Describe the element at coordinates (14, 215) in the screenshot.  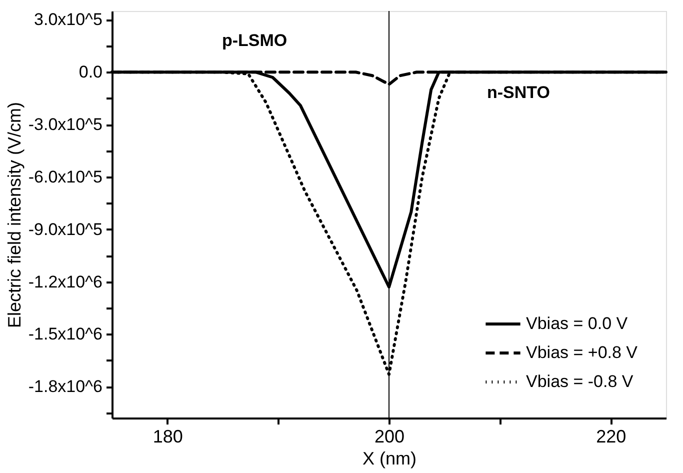
I see `y-axis-title: Electric field intensity (V/cm)` at that location.